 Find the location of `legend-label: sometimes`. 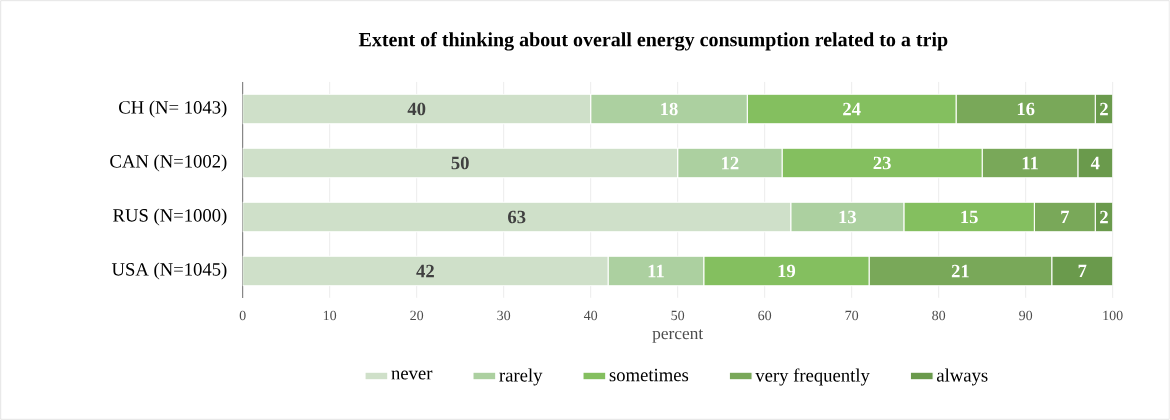

legend-label: sometimes is located at coordinates (649, 375).